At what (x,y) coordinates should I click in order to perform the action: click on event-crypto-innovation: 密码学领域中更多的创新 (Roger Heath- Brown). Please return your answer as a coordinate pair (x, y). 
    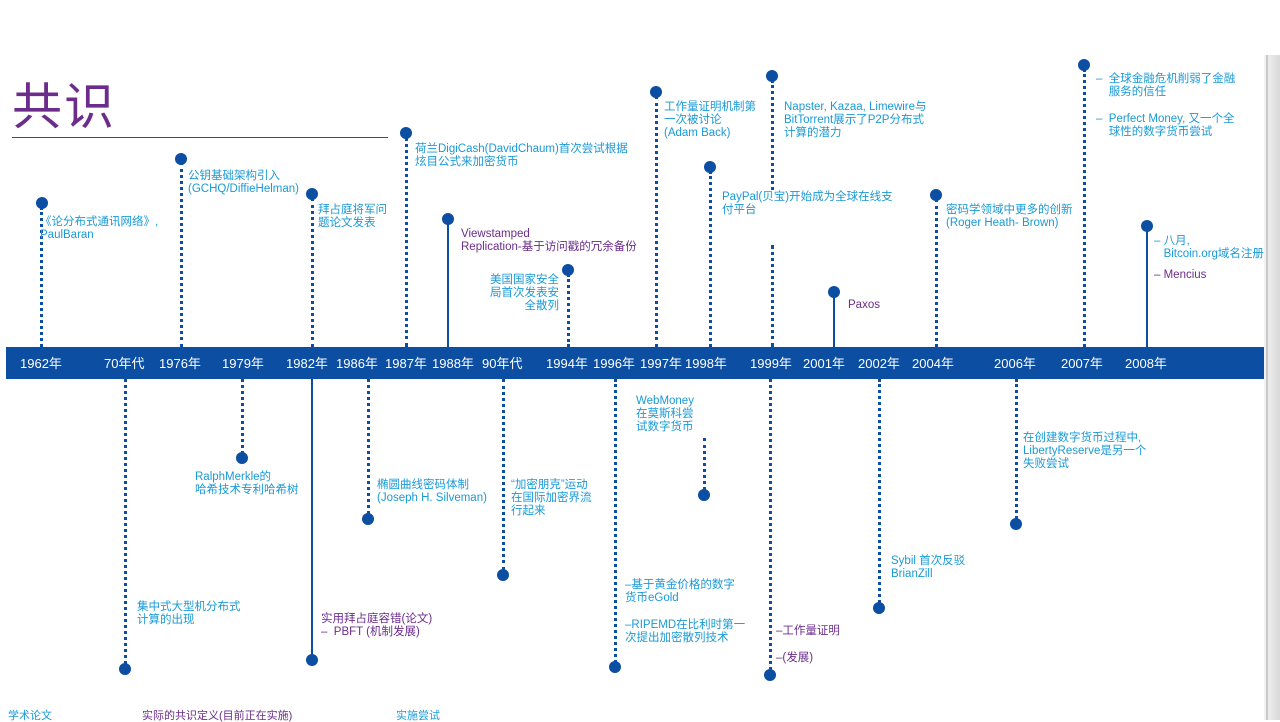
    Looking at the image, I should click on (1009, 216).